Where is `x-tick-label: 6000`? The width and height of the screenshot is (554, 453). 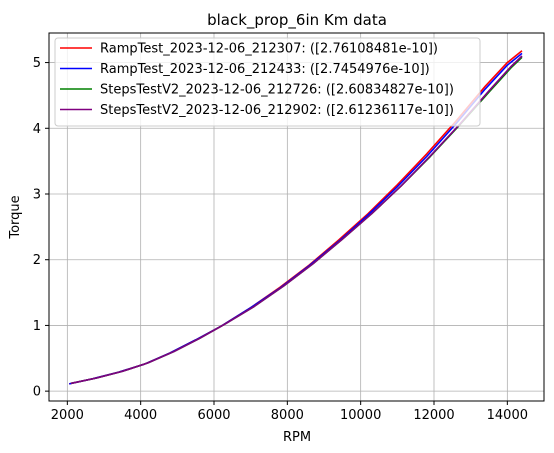 x-tick-label: 6000 is located at coordinates (213, 415).